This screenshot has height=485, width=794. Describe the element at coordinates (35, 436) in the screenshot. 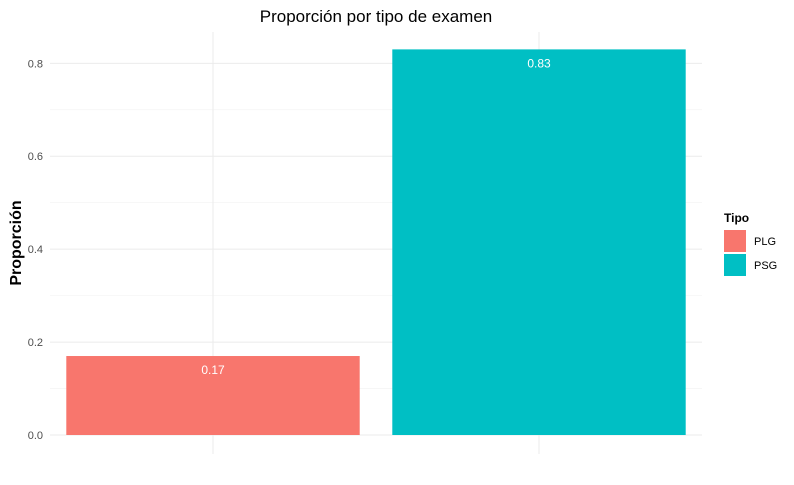

I see `y-tick-label: 0.0` at that location.